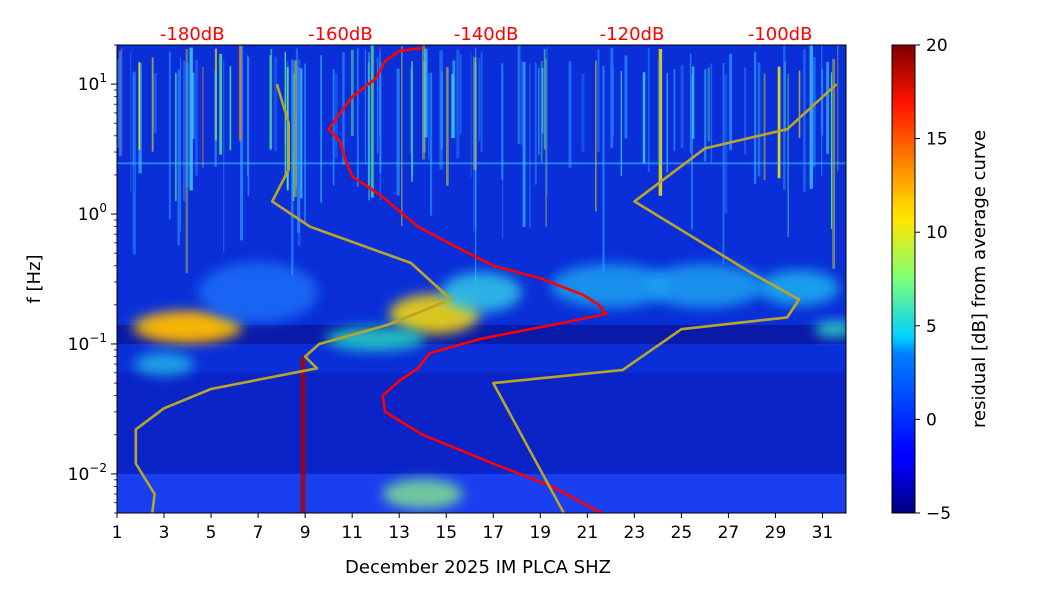 The width and height of the screenshot is (1052, 606). What do you see at coordinates (258, 533) in the screenshot?
I see `x-tick-label: 7` at bounding box center [258, 533].